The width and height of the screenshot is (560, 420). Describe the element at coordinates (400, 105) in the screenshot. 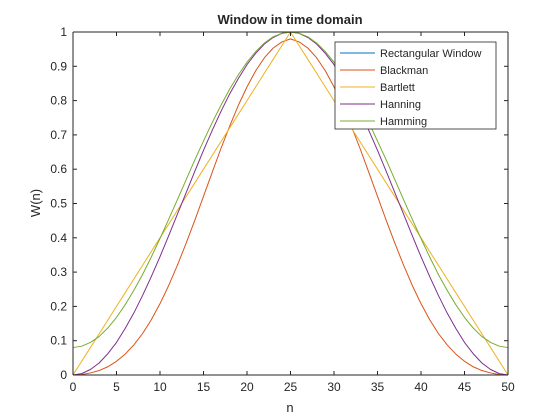

I see `legend-label-hanning: Hanning` at that location.